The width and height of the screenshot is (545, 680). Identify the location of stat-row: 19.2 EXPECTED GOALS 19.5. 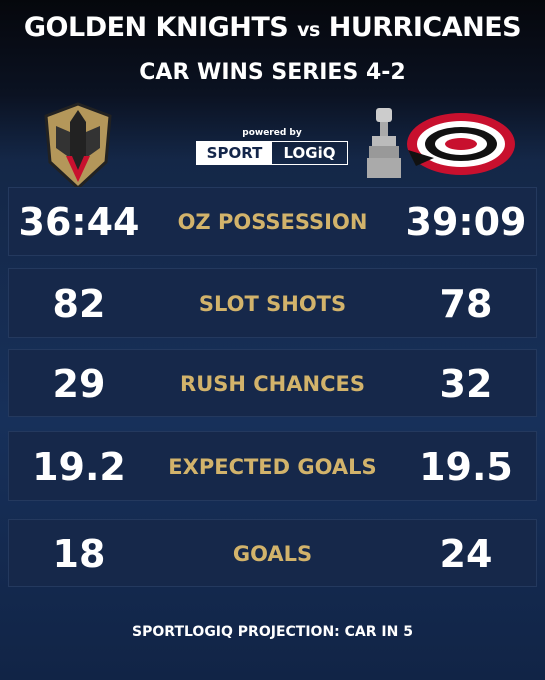
(272, 466).